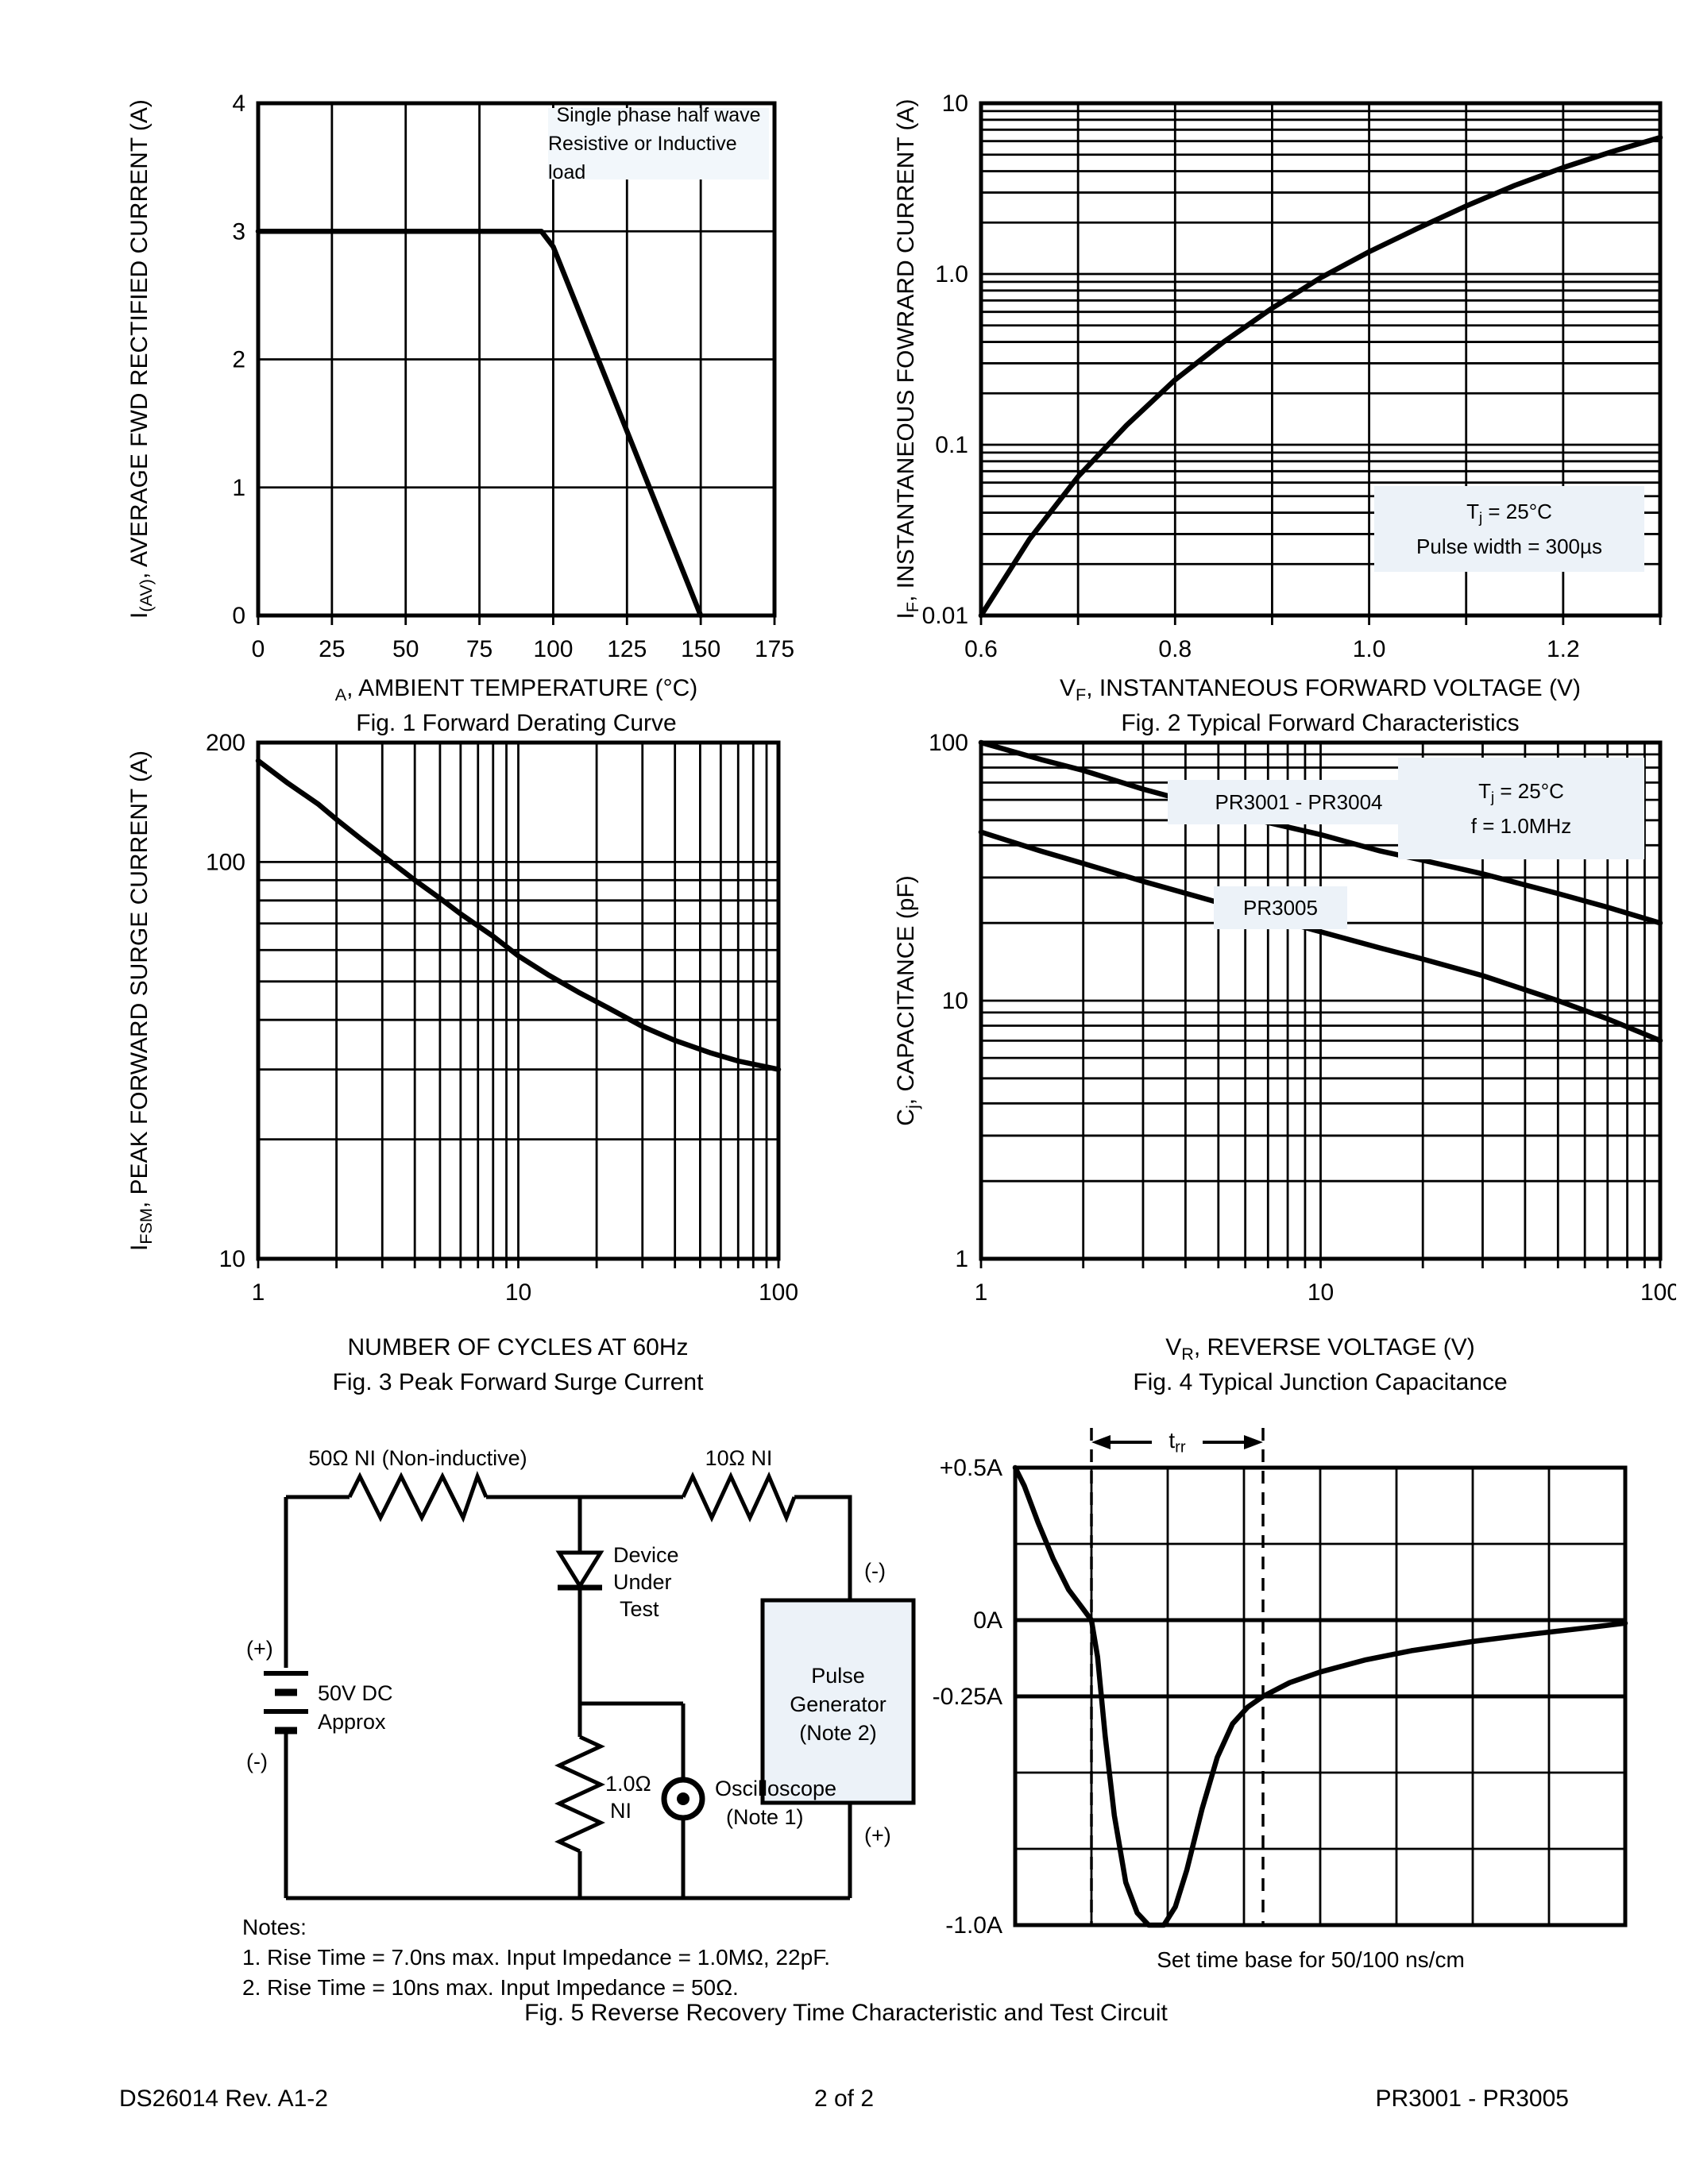  What do you see at coordinates (823, 1547) in the screenshot?
I see `wire` at bounding box center [823, 1547].